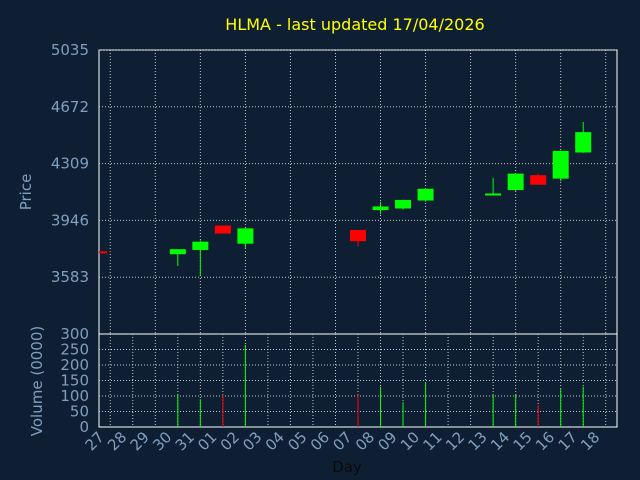  Describe the element at coordinates (70, 277) in the screenshot. I see `price-y-tick-label: 3583` at that location.